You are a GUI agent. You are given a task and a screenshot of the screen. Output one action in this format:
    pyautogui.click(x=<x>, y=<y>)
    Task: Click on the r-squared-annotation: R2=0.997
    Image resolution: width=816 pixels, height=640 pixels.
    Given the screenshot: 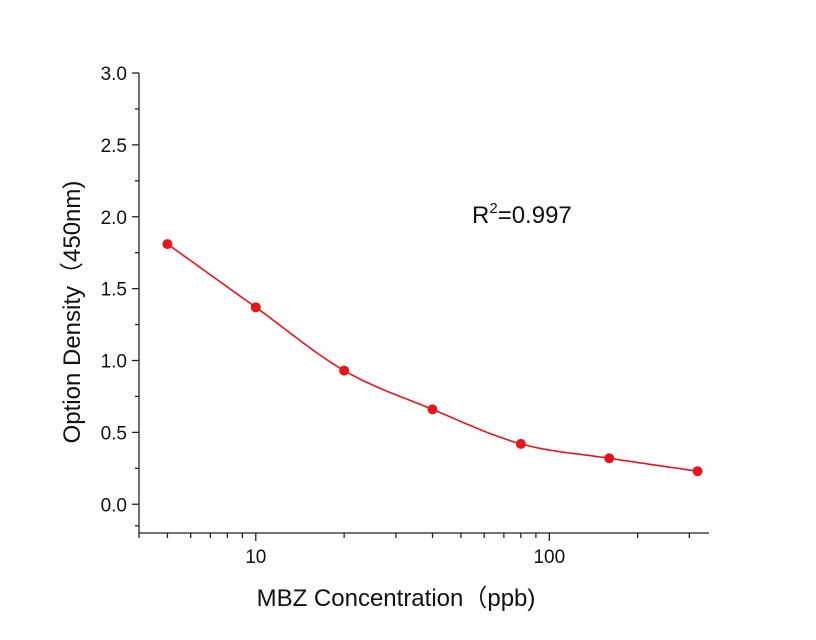 What is the action you would take?
    pyautogui.click(x=522, y=214)
    